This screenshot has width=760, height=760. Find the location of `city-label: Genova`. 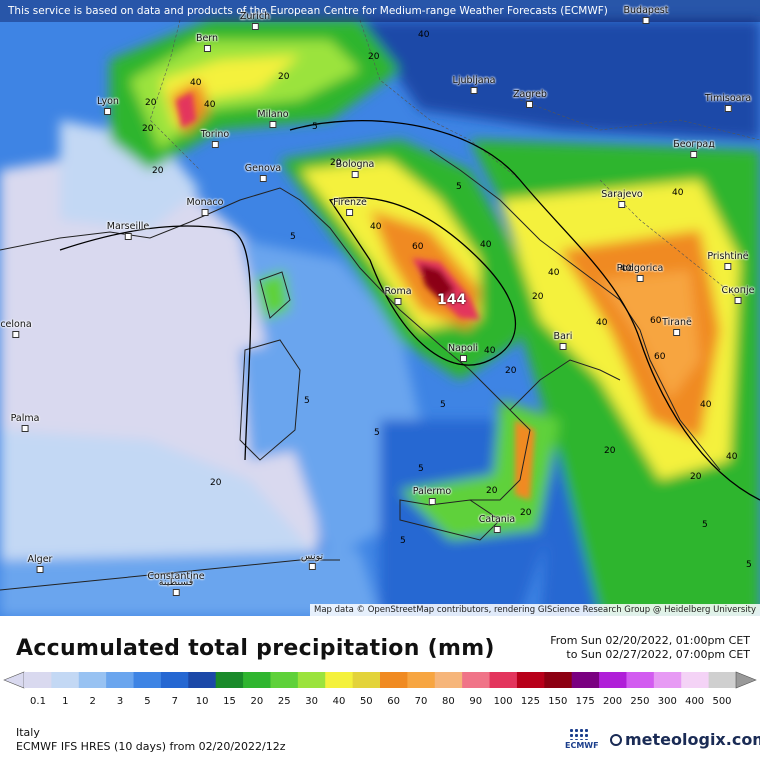

city-label: Genova is located at coordinates (263, 172).